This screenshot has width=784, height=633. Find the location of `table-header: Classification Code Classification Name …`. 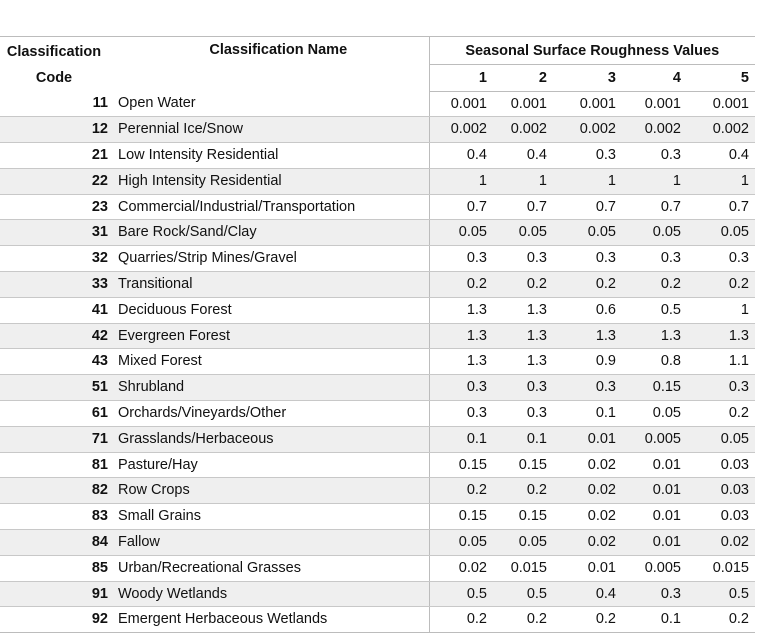

table-header: Classification Code Classification Name … is located at coordinates (377, 63).